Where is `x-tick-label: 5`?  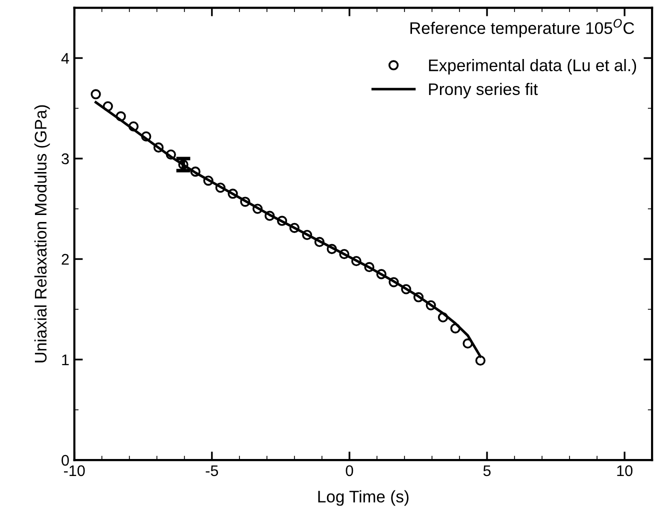 x-tick-label: 5 is located at coordinates (487, 470).